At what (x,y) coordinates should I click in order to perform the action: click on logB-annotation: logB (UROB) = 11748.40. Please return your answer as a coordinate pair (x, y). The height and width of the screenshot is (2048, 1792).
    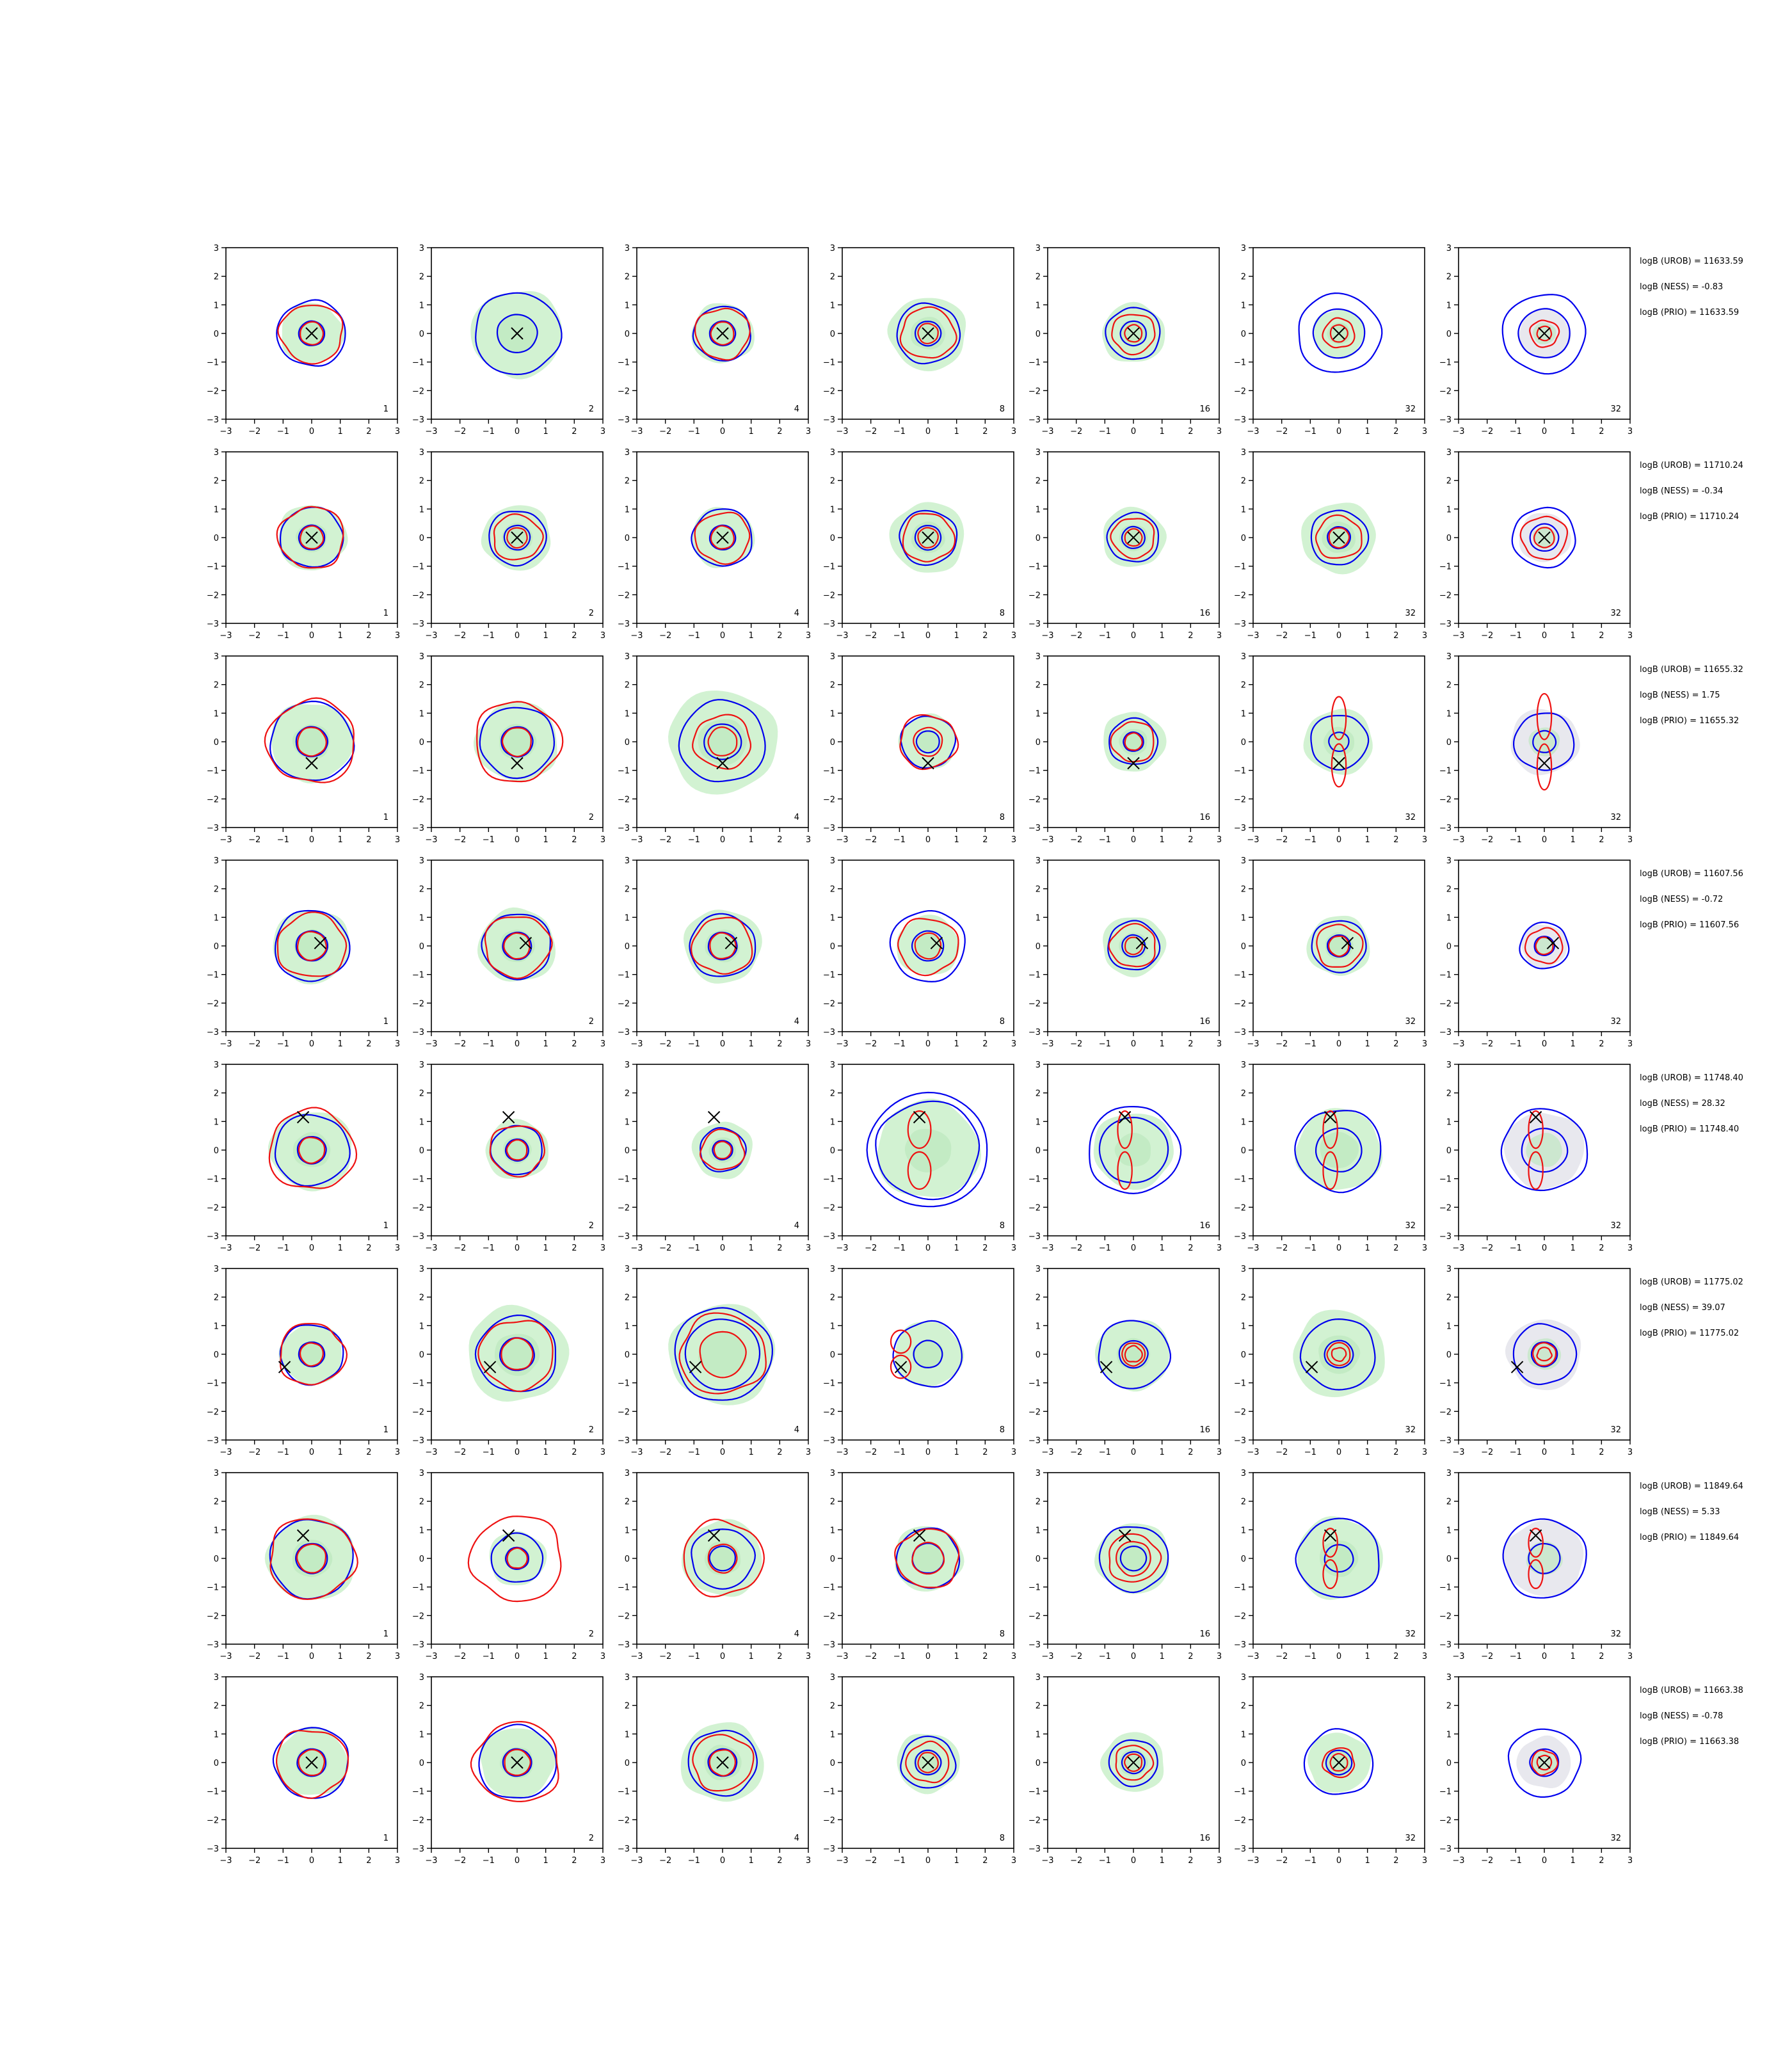
    Looking at the image, I should click on (1691, 1078).